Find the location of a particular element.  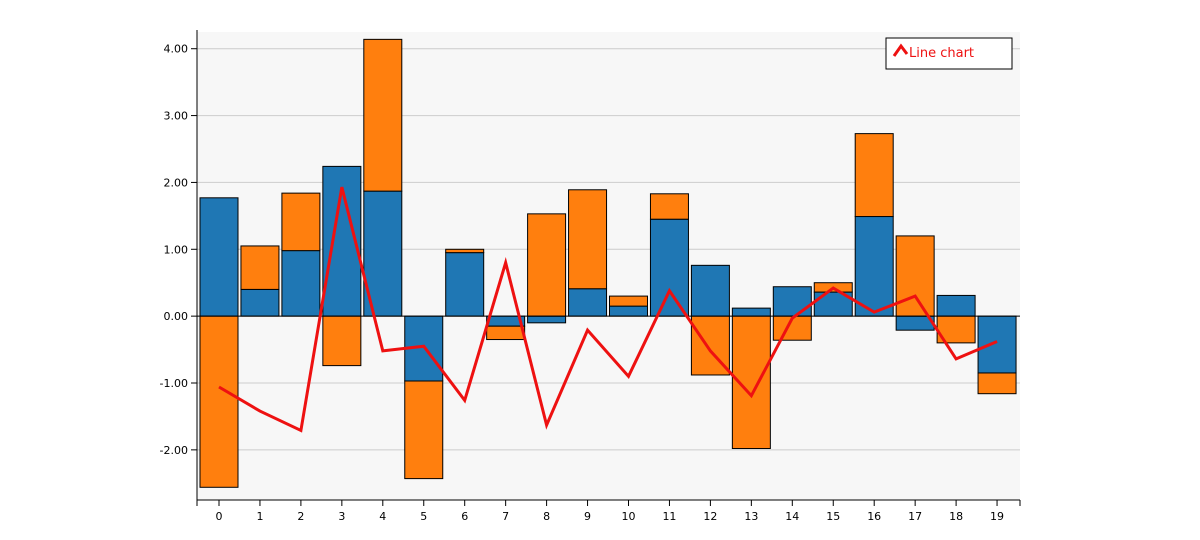

bar-series1-cat9 is located at coordinates (588, 239).